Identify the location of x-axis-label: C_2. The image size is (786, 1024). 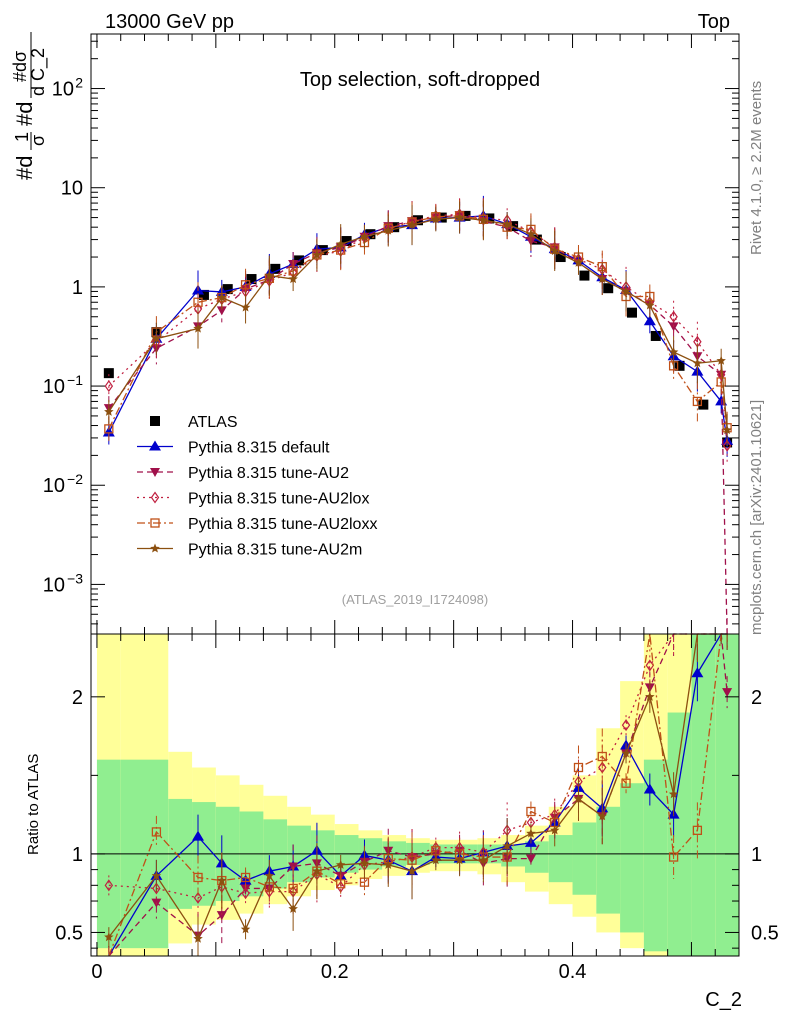
(723, 1000).